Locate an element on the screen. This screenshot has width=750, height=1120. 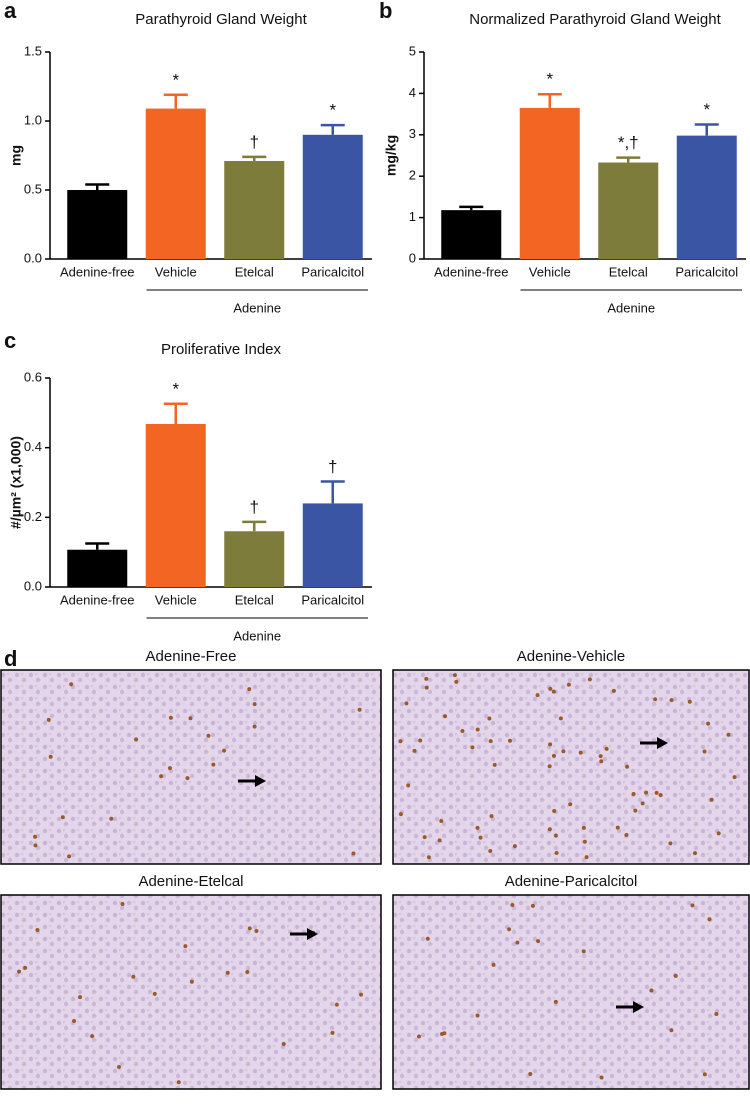
y-tick-label: 0.0 is located at coordinates (33, 257).